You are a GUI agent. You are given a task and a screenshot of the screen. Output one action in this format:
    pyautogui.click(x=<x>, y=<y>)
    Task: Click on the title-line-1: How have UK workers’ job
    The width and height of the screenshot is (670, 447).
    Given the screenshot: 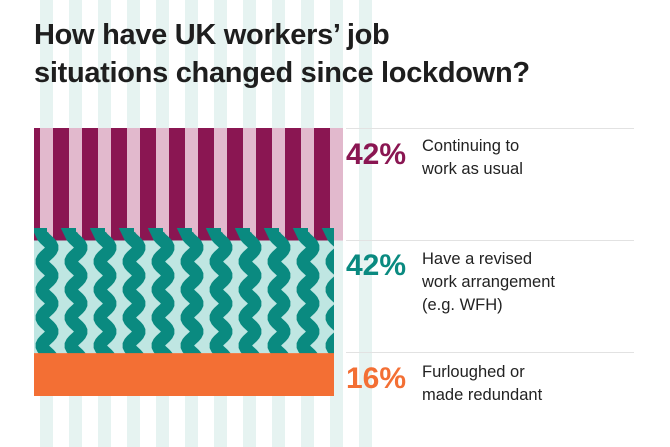 What is the action you would take?
    pyautogui.click(x=212, y=35)
    